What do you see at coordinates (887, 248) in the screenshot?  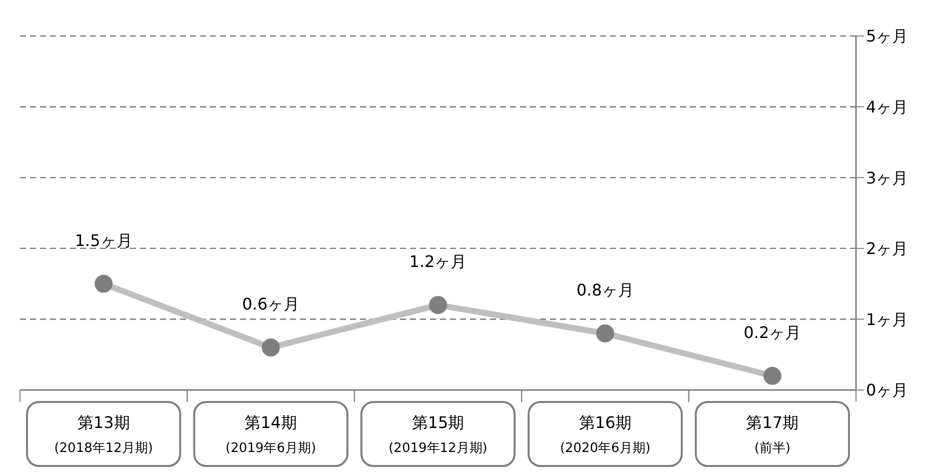 I see `y-tick-label: 2ヶ月` at bounding box center [887, 248].